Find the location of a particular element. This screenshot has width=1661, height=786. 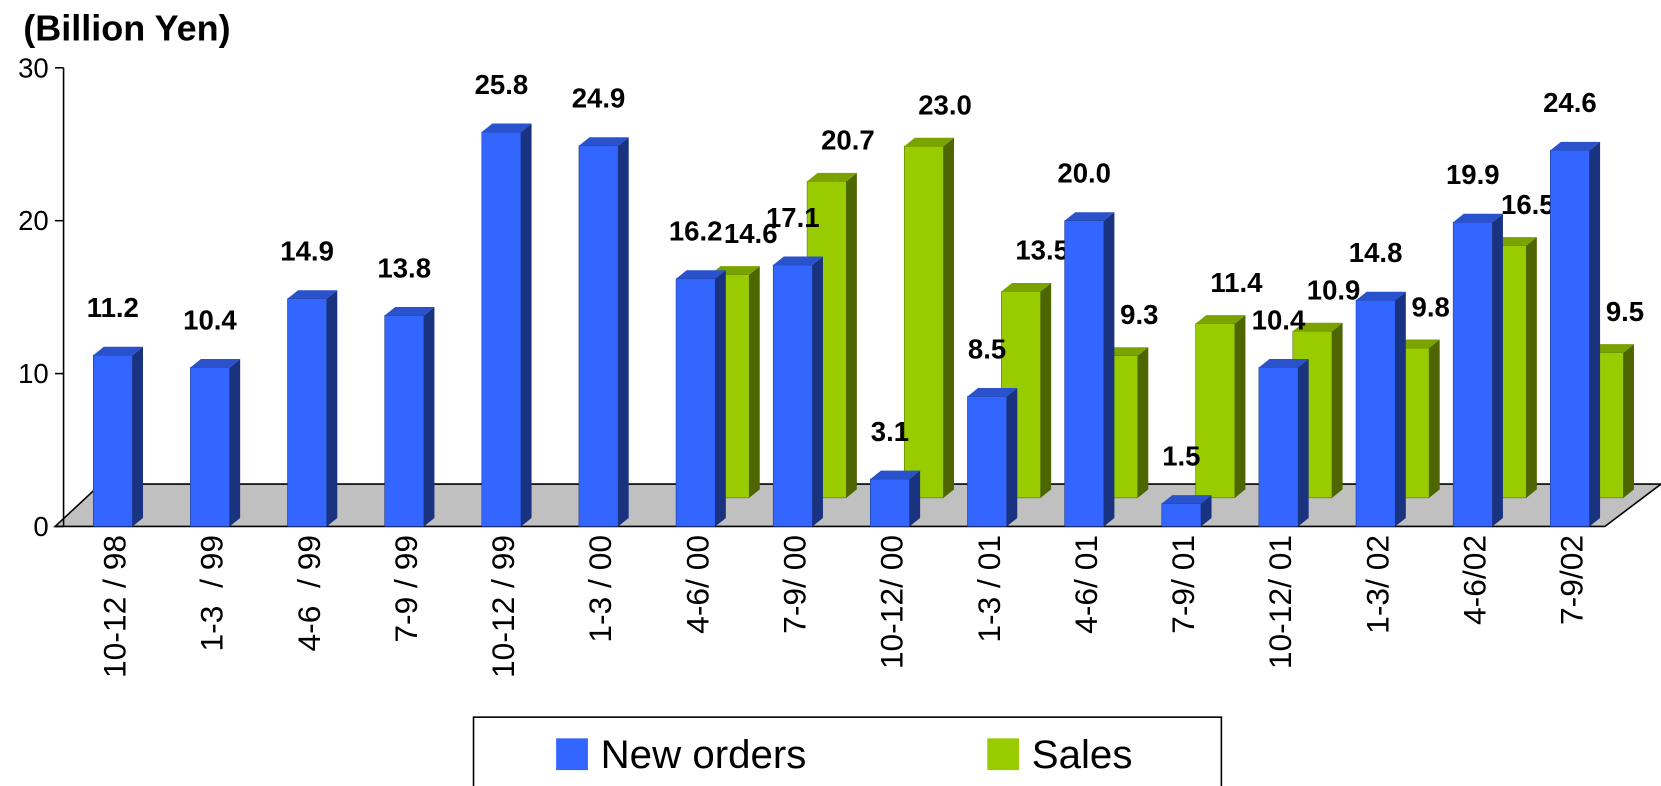

value-label: 9.3 is located at coordinates (1139, 314).